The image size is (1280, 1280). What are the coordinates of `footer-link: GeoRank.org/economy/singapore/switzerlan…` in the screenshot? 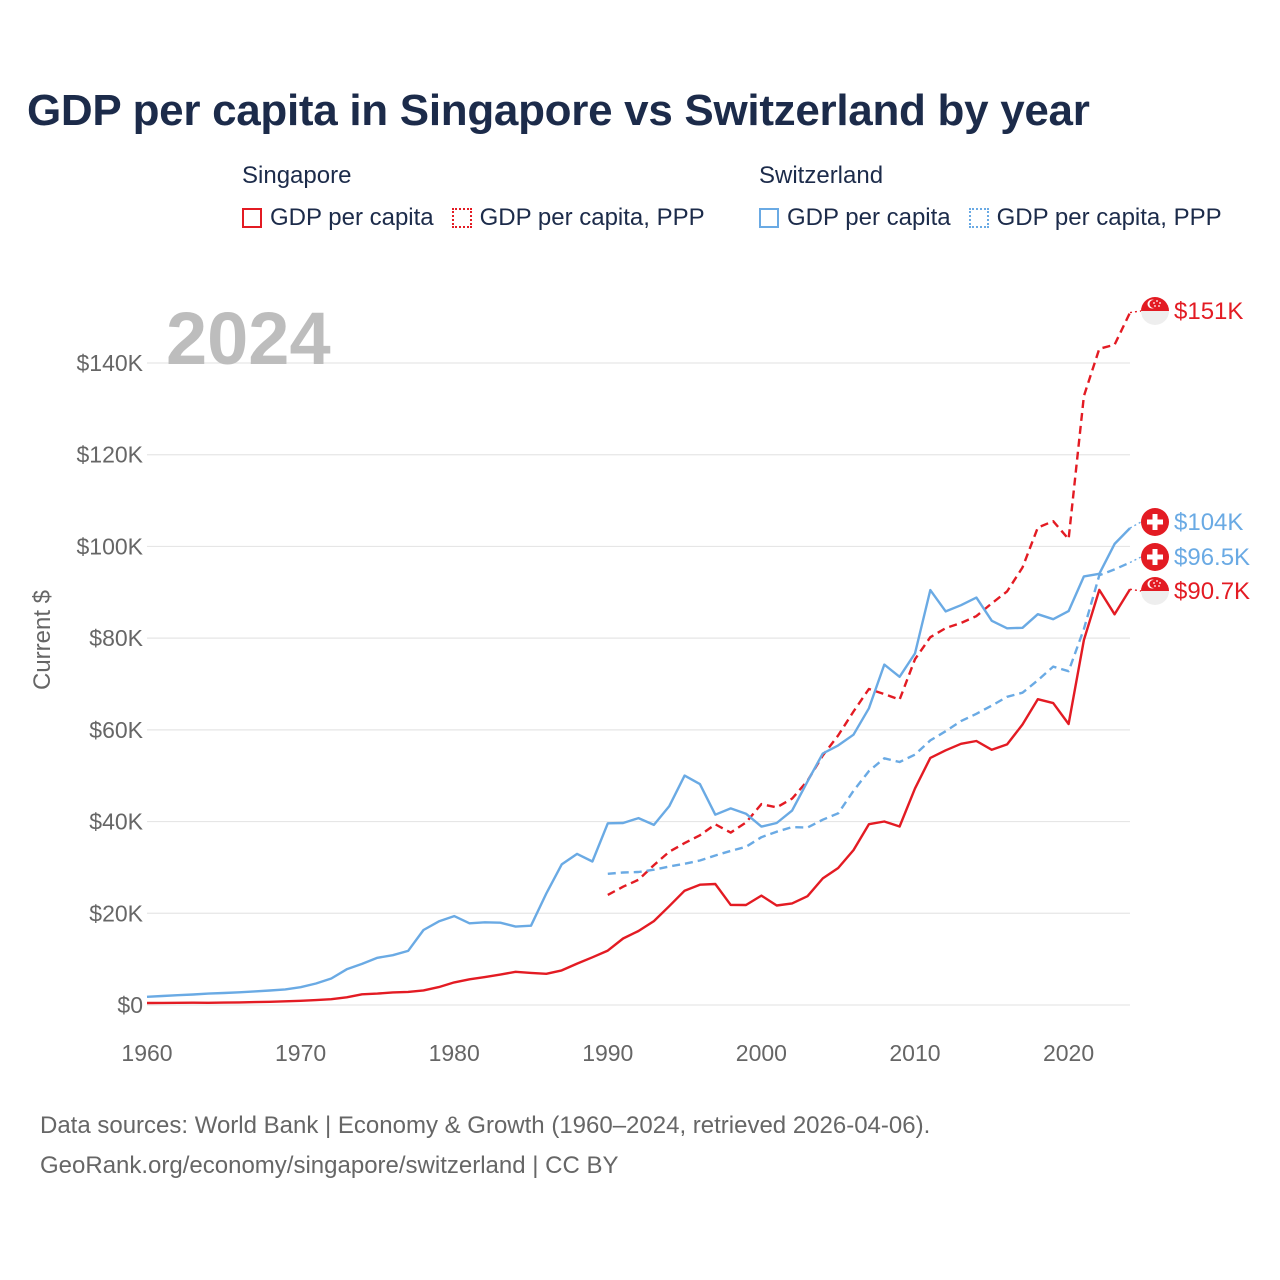 It's located at (329, 1165).